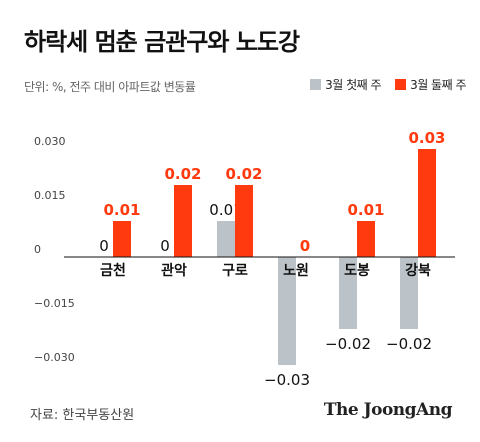  Describe the element at coordinates (353, 85) in the screenshot. I see `legend-label-week1: 3월 첫째 주` at that location.